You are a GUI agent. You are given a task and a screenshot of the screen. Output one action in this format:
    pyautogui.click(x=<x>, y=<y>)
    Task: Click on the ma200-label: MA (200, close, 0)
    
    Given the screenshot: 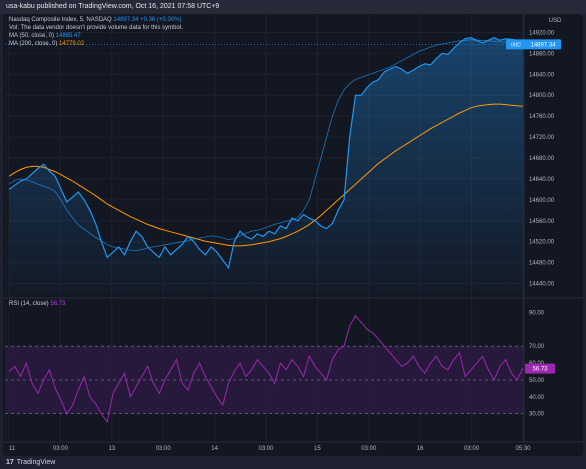 What is the action you would take?
    pyautogui.click(x=33, y=44)
    